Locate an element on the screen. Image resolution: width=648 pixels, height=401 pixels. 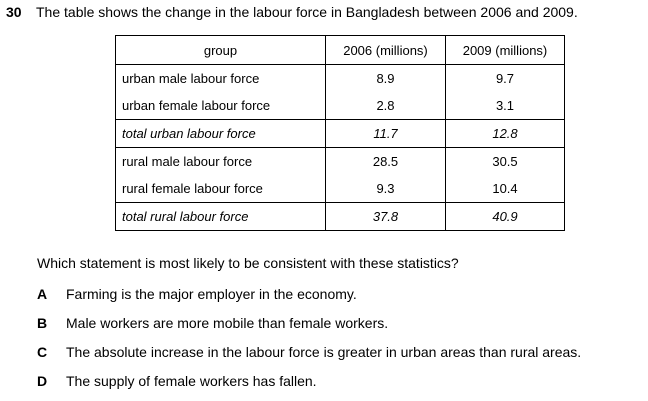
table-row: rural male labour force 28.5 30.5 is located at coordinates (340, 161).